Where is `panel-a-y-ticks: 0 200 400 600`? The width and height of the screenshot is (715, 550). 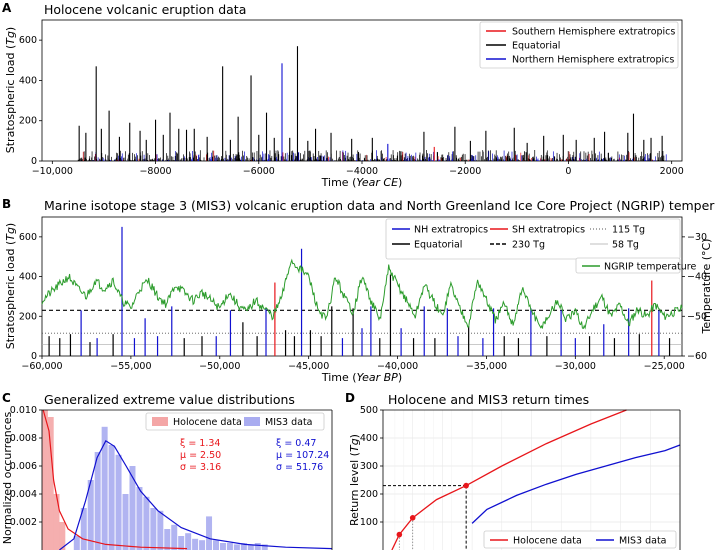
panel-a-y-ticks: 0 200 400 600 is located at coordinates (30, 101).